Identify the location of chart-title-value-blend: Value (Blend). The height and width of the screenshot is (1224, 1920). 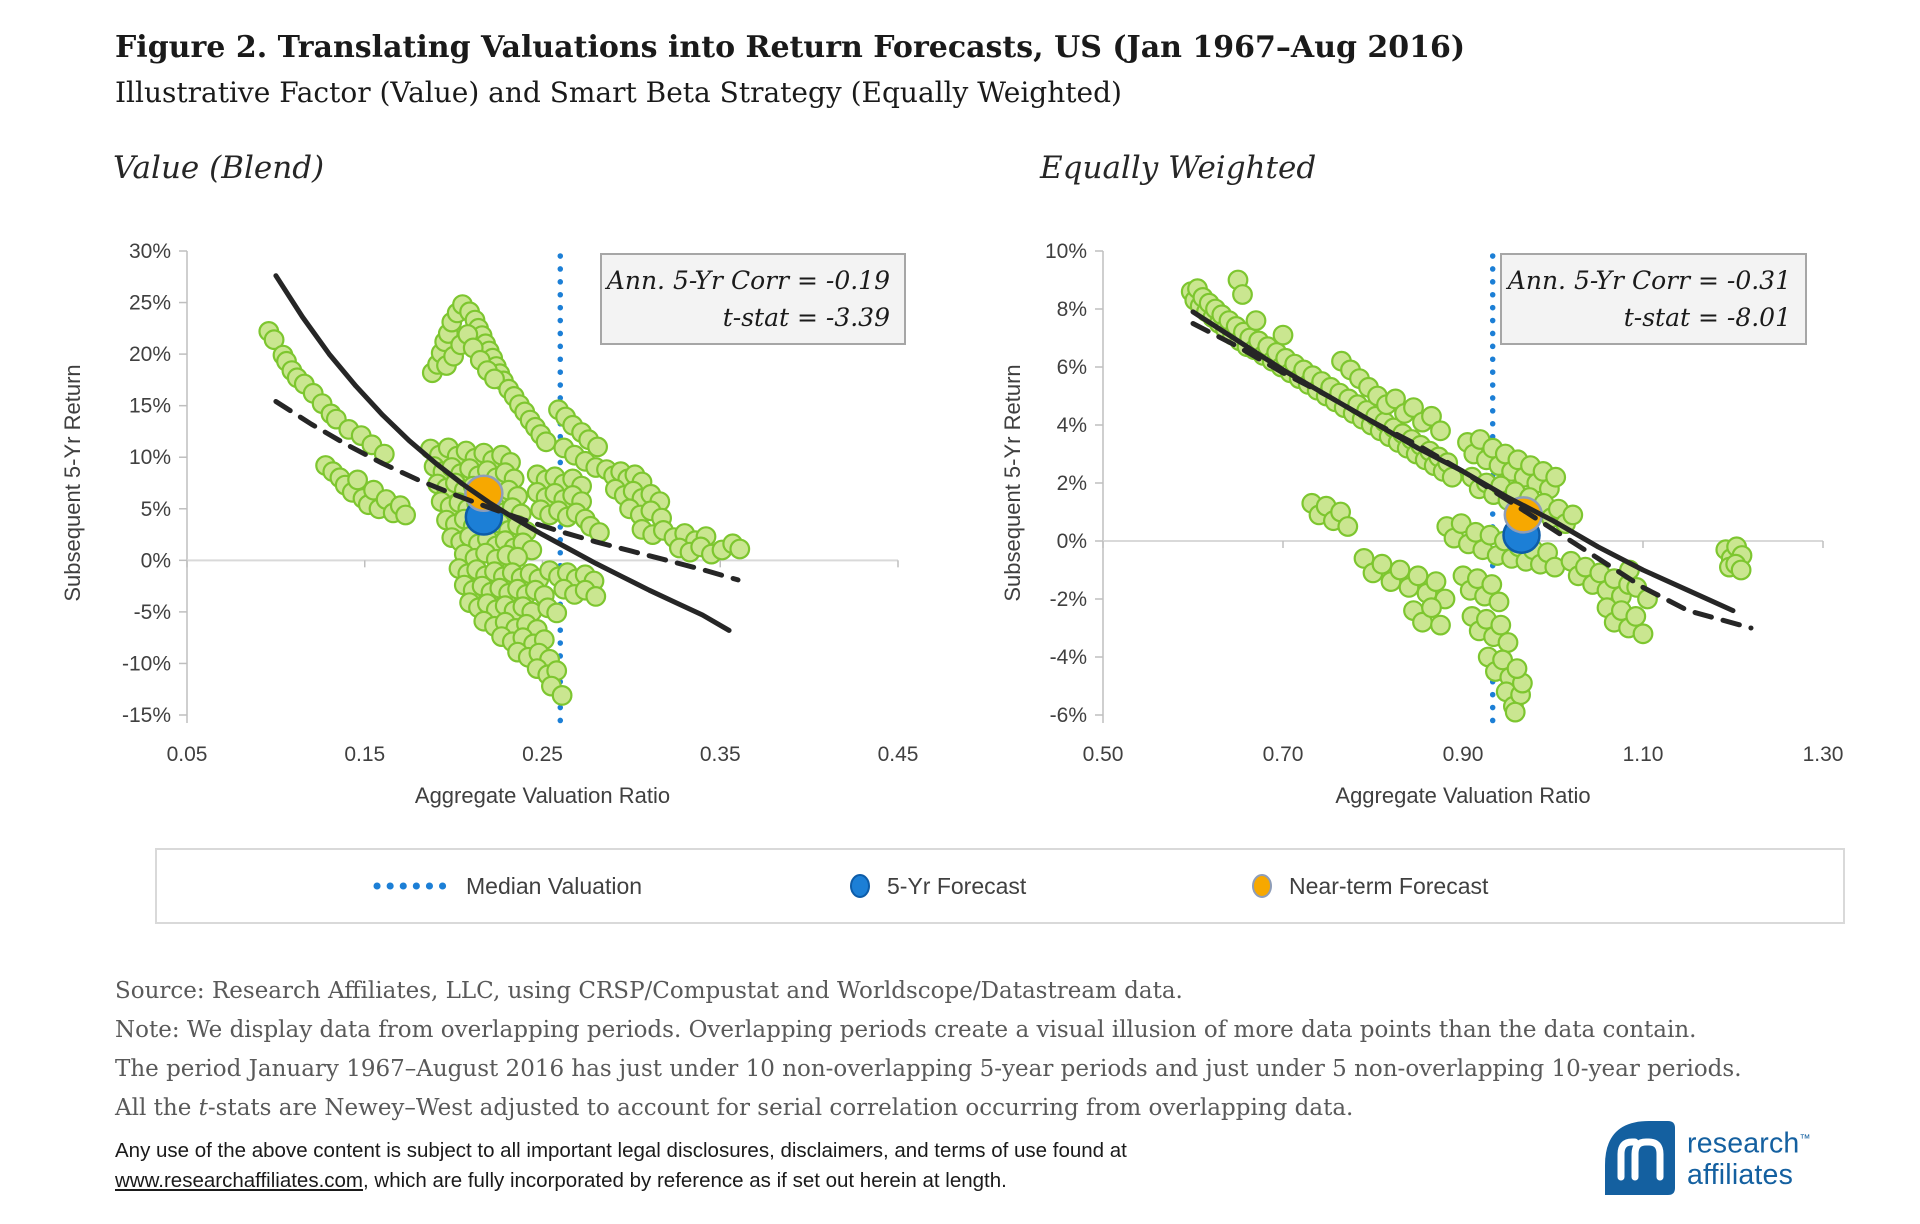
(219, 168).